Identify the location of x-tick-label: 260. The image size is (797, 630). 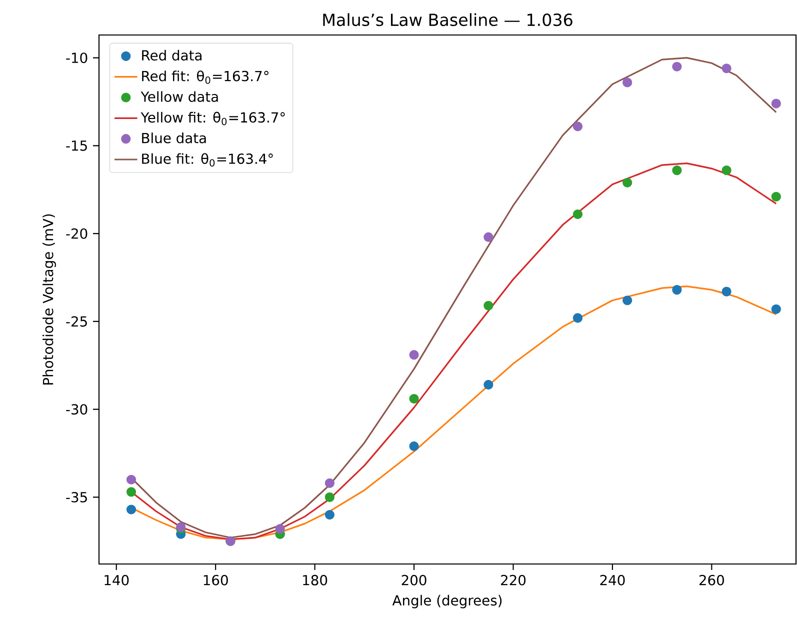
(711, 580).